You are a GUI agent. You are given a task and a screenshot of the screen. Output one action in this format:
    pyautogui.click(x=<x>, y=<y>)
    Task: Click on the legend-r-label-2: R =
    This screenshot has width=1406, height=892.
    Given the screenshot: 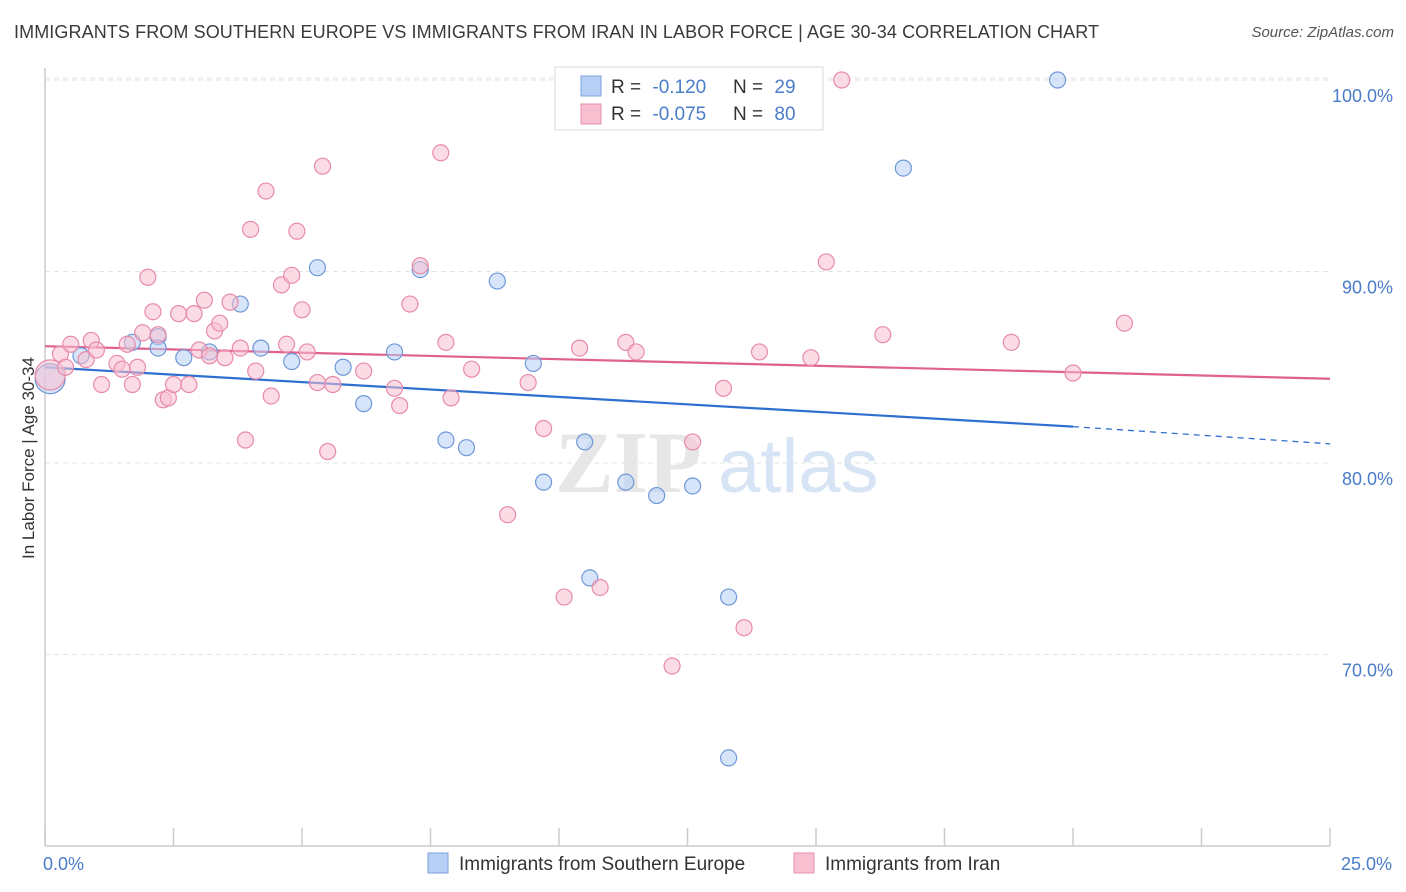 What is the action you would take?
    pyautogui.click(x=628, y=114)
    